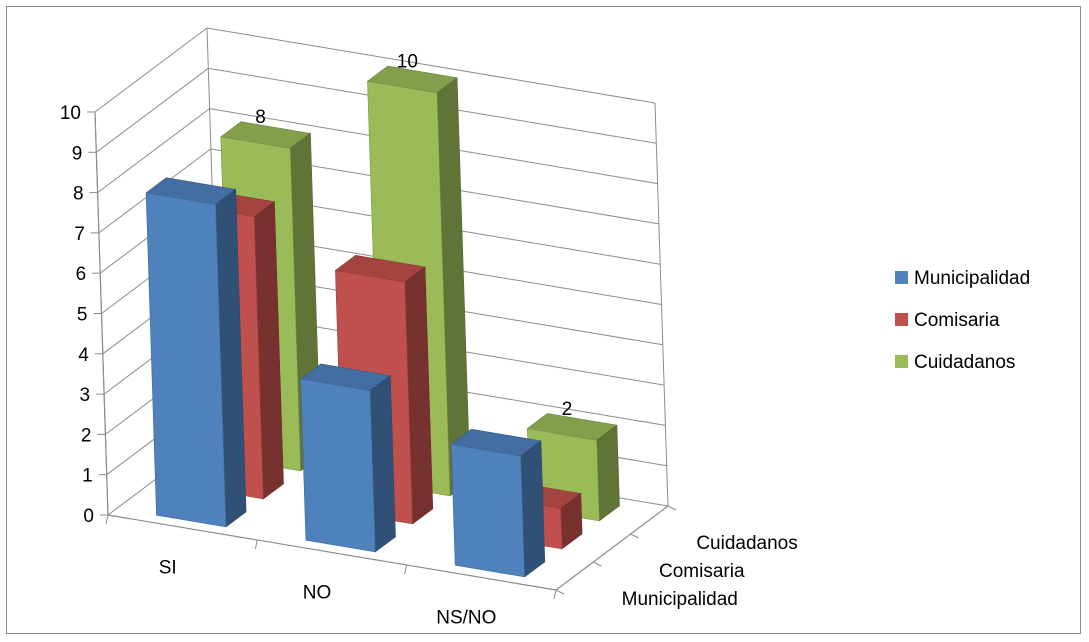  Describe the element at coordinates (70, 113) in the screenshot. I see `y-tick-label: 10` at that location.